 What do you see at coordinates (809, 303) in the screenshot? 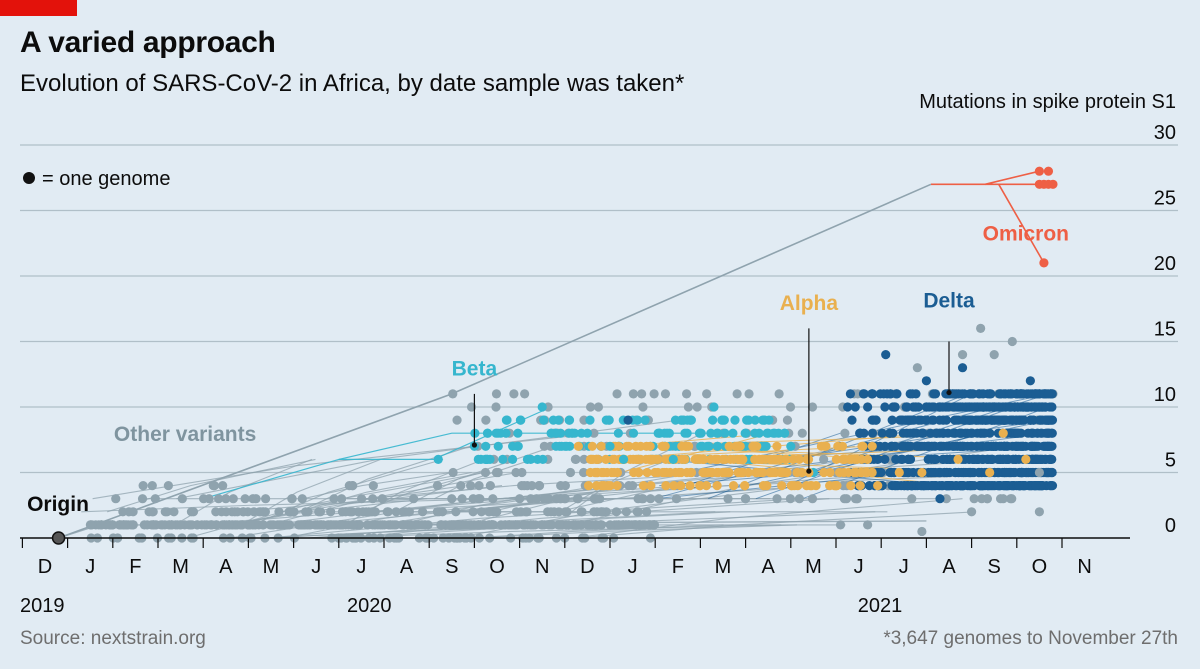
I see `variant-label-alpha: Alpha` at bounding box center [809, 303].